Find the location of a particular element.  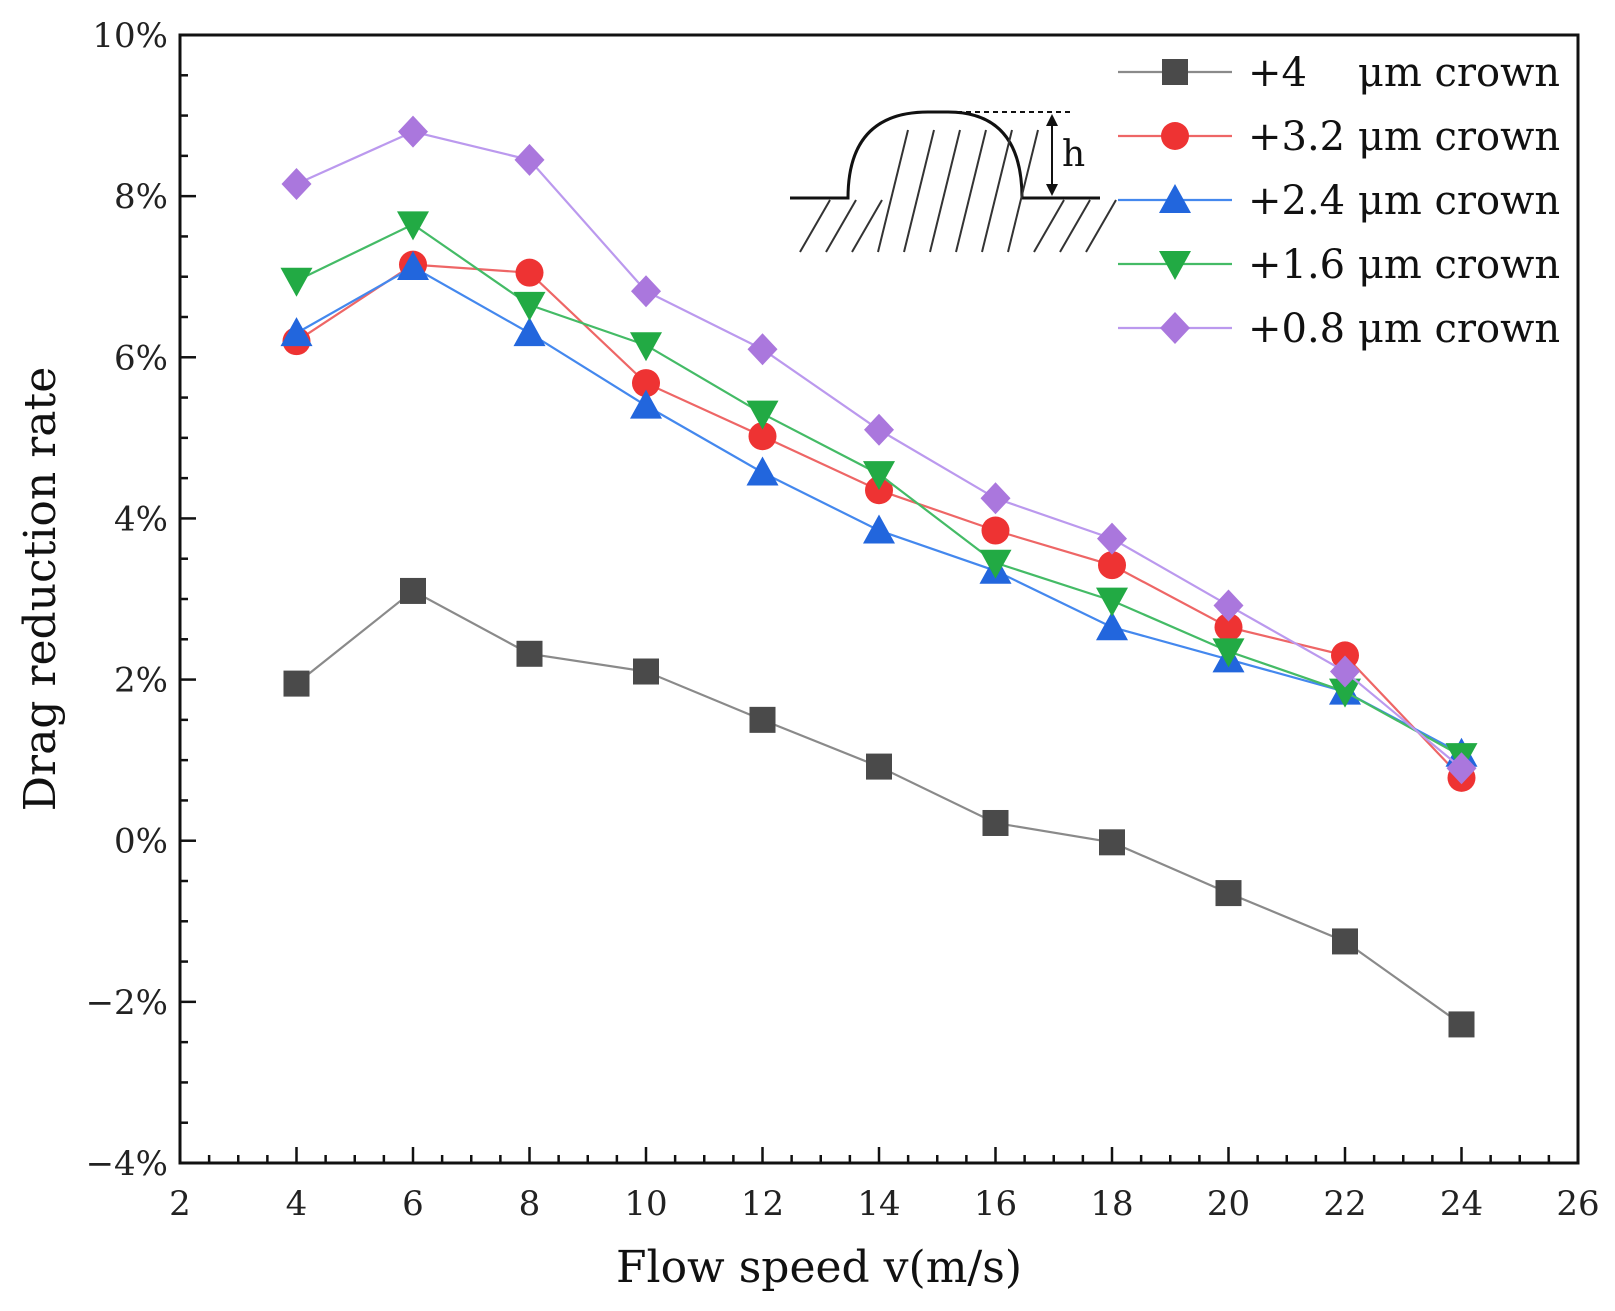

legend-entry-0: +4 μm crown is located at coordinates (1339, 73).